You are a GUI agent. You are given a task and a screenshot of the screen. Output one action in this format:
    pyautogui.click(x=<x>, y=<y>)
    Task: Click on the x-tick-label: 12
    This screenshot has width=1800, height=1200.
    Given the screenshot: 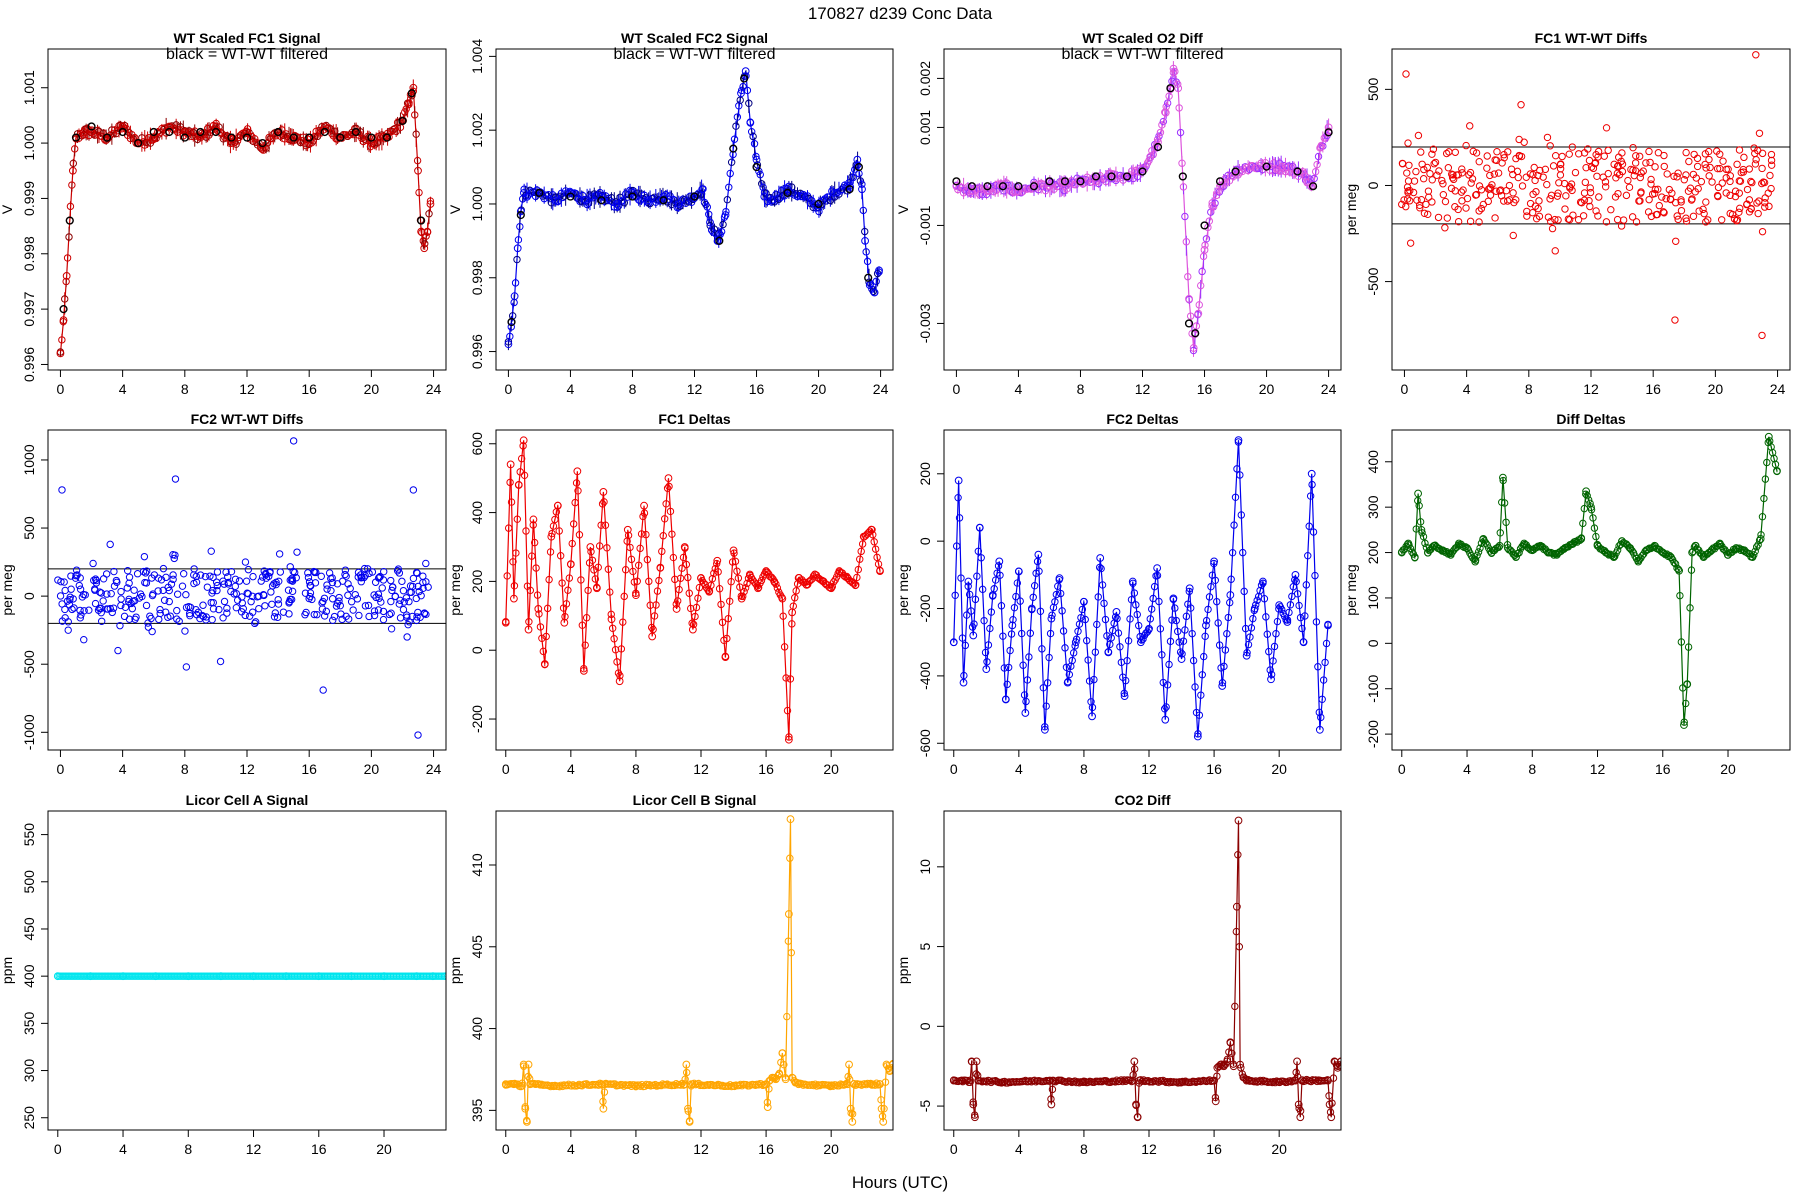 What is the action you would take?
    pyautogui.click(x=701, y=1149)
    